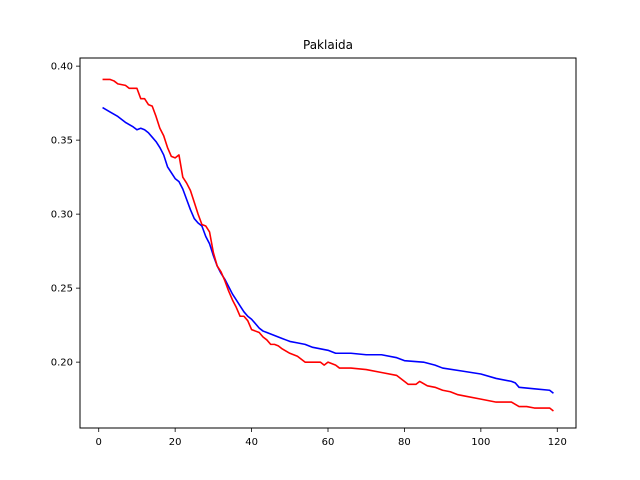 This screenshot has width=640, height=480. I want to click on y-tick-label: 0.35, so click(62, 141).